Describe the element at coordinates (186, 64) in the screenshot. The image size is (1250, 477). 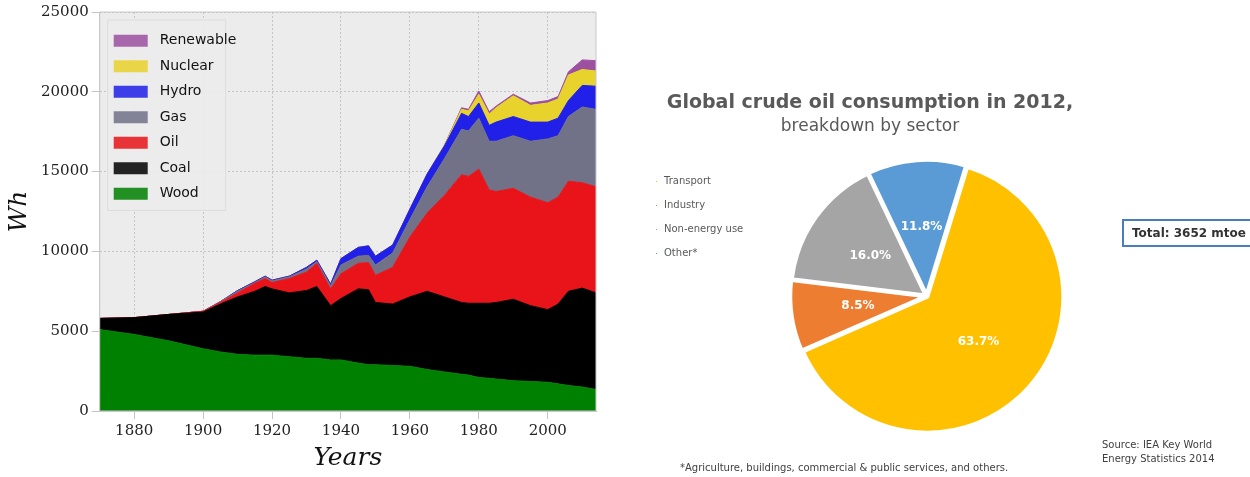
I see `legend-label: Nuclear` at that location.